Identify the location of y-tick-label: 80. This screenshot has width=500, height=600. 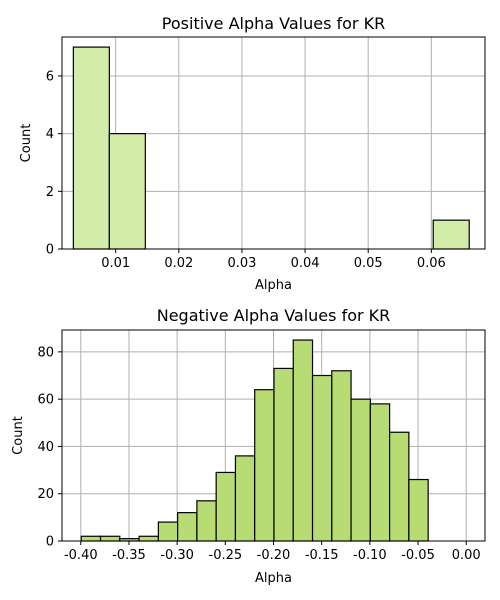
(45, 352).